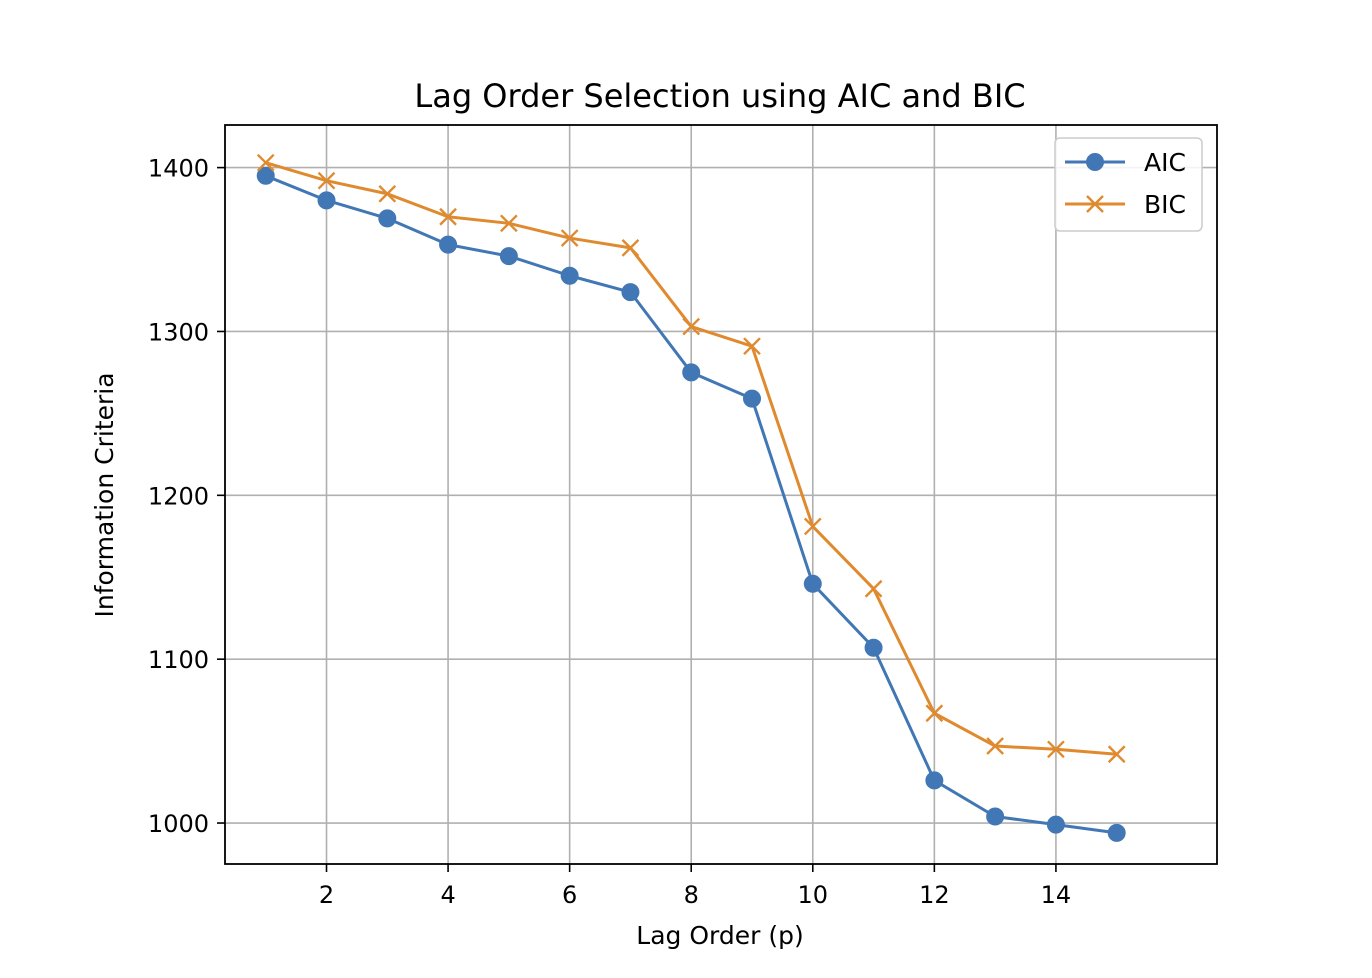  Describe the element at coordinates (569, 895) in the screenshot. I see `x-tick-label: 6` at that location.